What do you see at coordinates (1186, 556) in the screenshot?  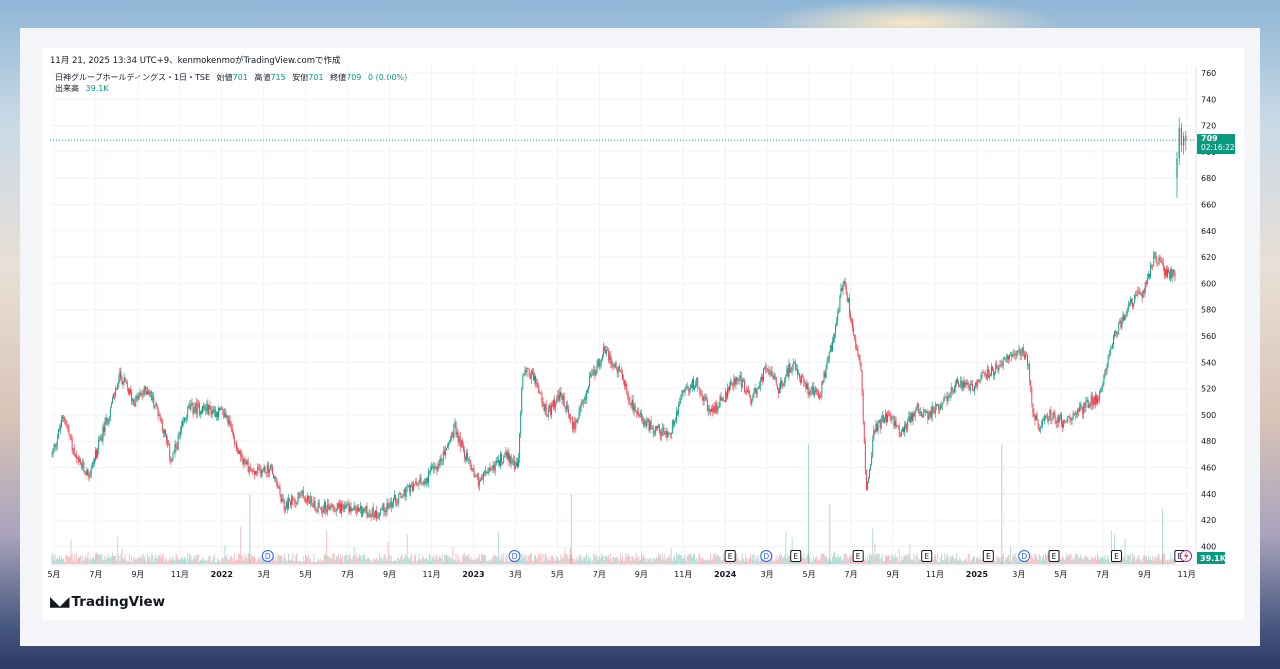 I see `split-marker` at bounding box center [1186, 556].